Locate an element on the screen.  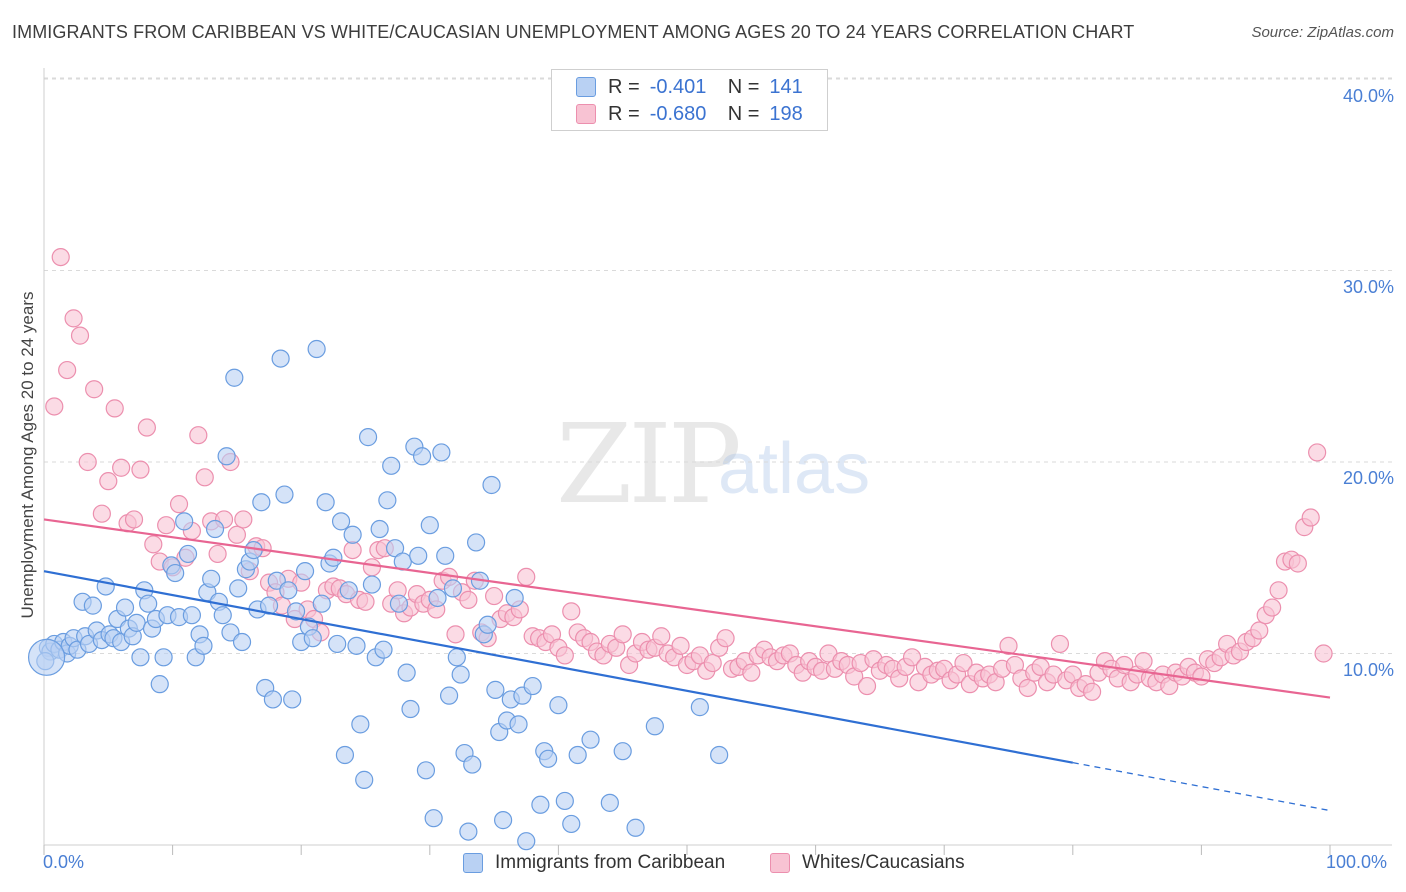
correlation-legend: R = -0.401 N = 141 R = -0.680 N = 198 is located at coordinates (689, 100).